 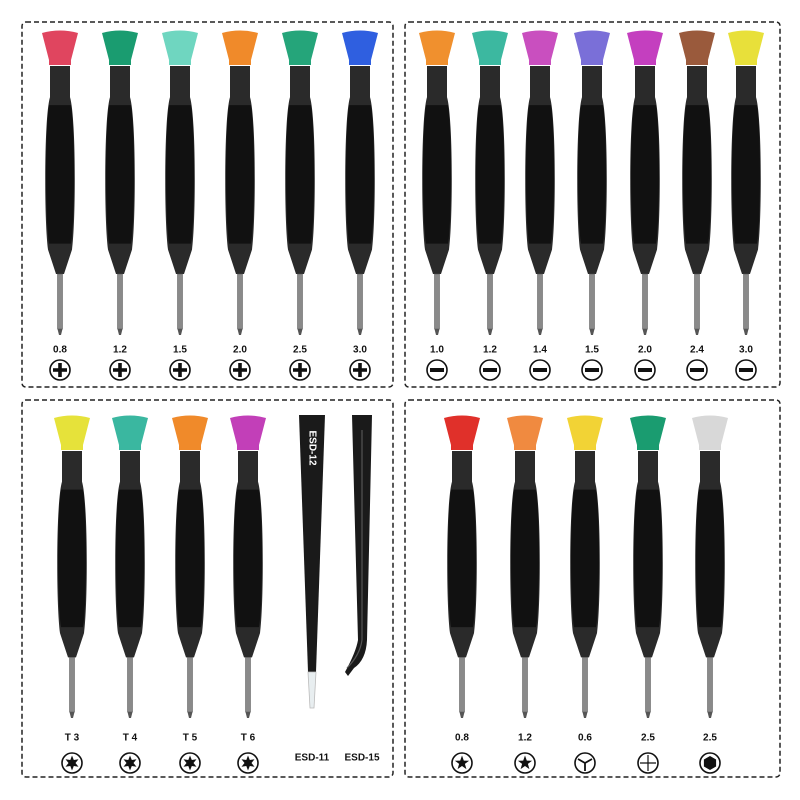 What do you see at coordinates (358, 545) in the screenshot?
I see `tweezer-body` at bounding box center [358, 545].